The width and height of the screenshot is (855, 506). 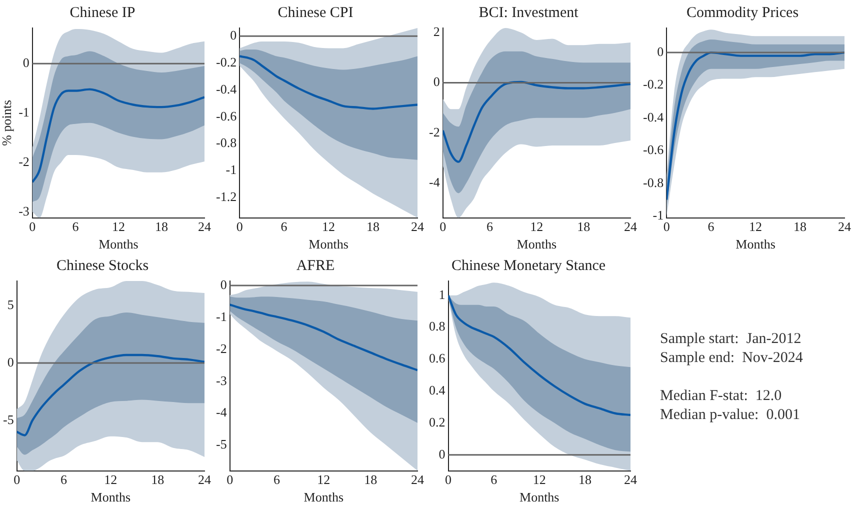 What do you see at coordinates (437, 390) in the screenshot?
I see `y-tick-label: 0.4` at bounding box center [437, 390].